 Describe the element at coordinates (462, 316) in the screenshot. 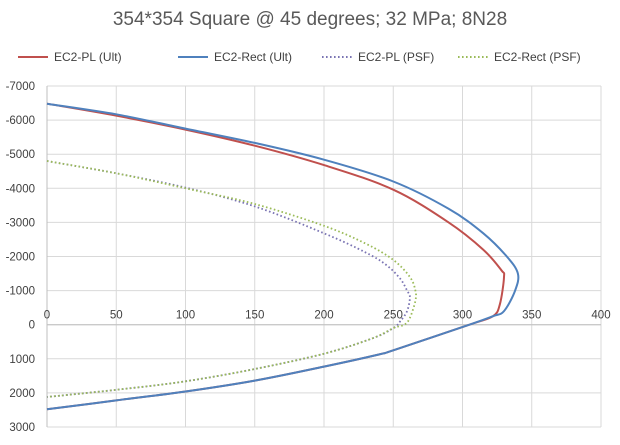

I see `x-tick-label: 300` at that location.